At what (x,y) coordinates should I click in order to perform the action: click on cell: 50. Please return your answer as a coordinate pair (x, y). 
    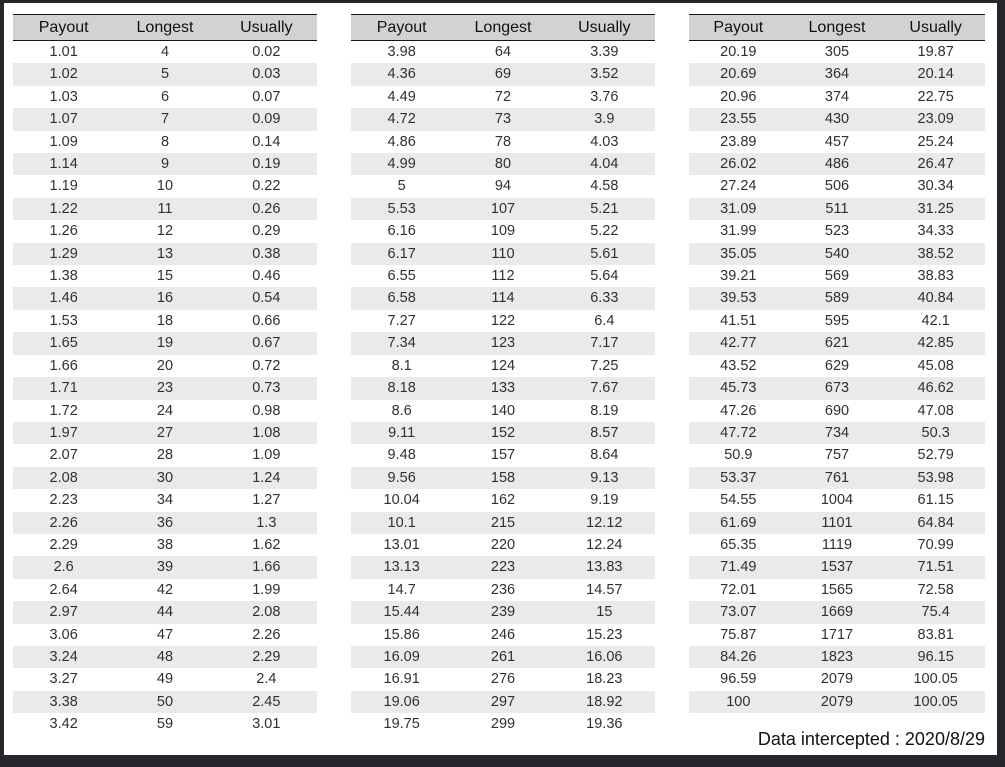
    Looking at the image, I should click on (165, 701).